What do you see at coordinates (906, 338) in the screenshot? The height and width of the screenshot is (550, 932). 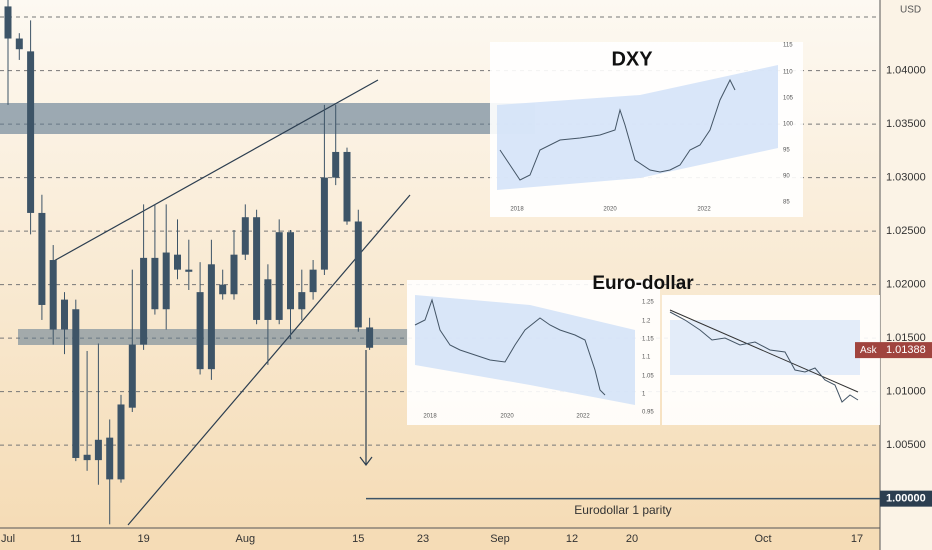 I see `y-tick-label: 1.01500` at bounding box center [906, 338].